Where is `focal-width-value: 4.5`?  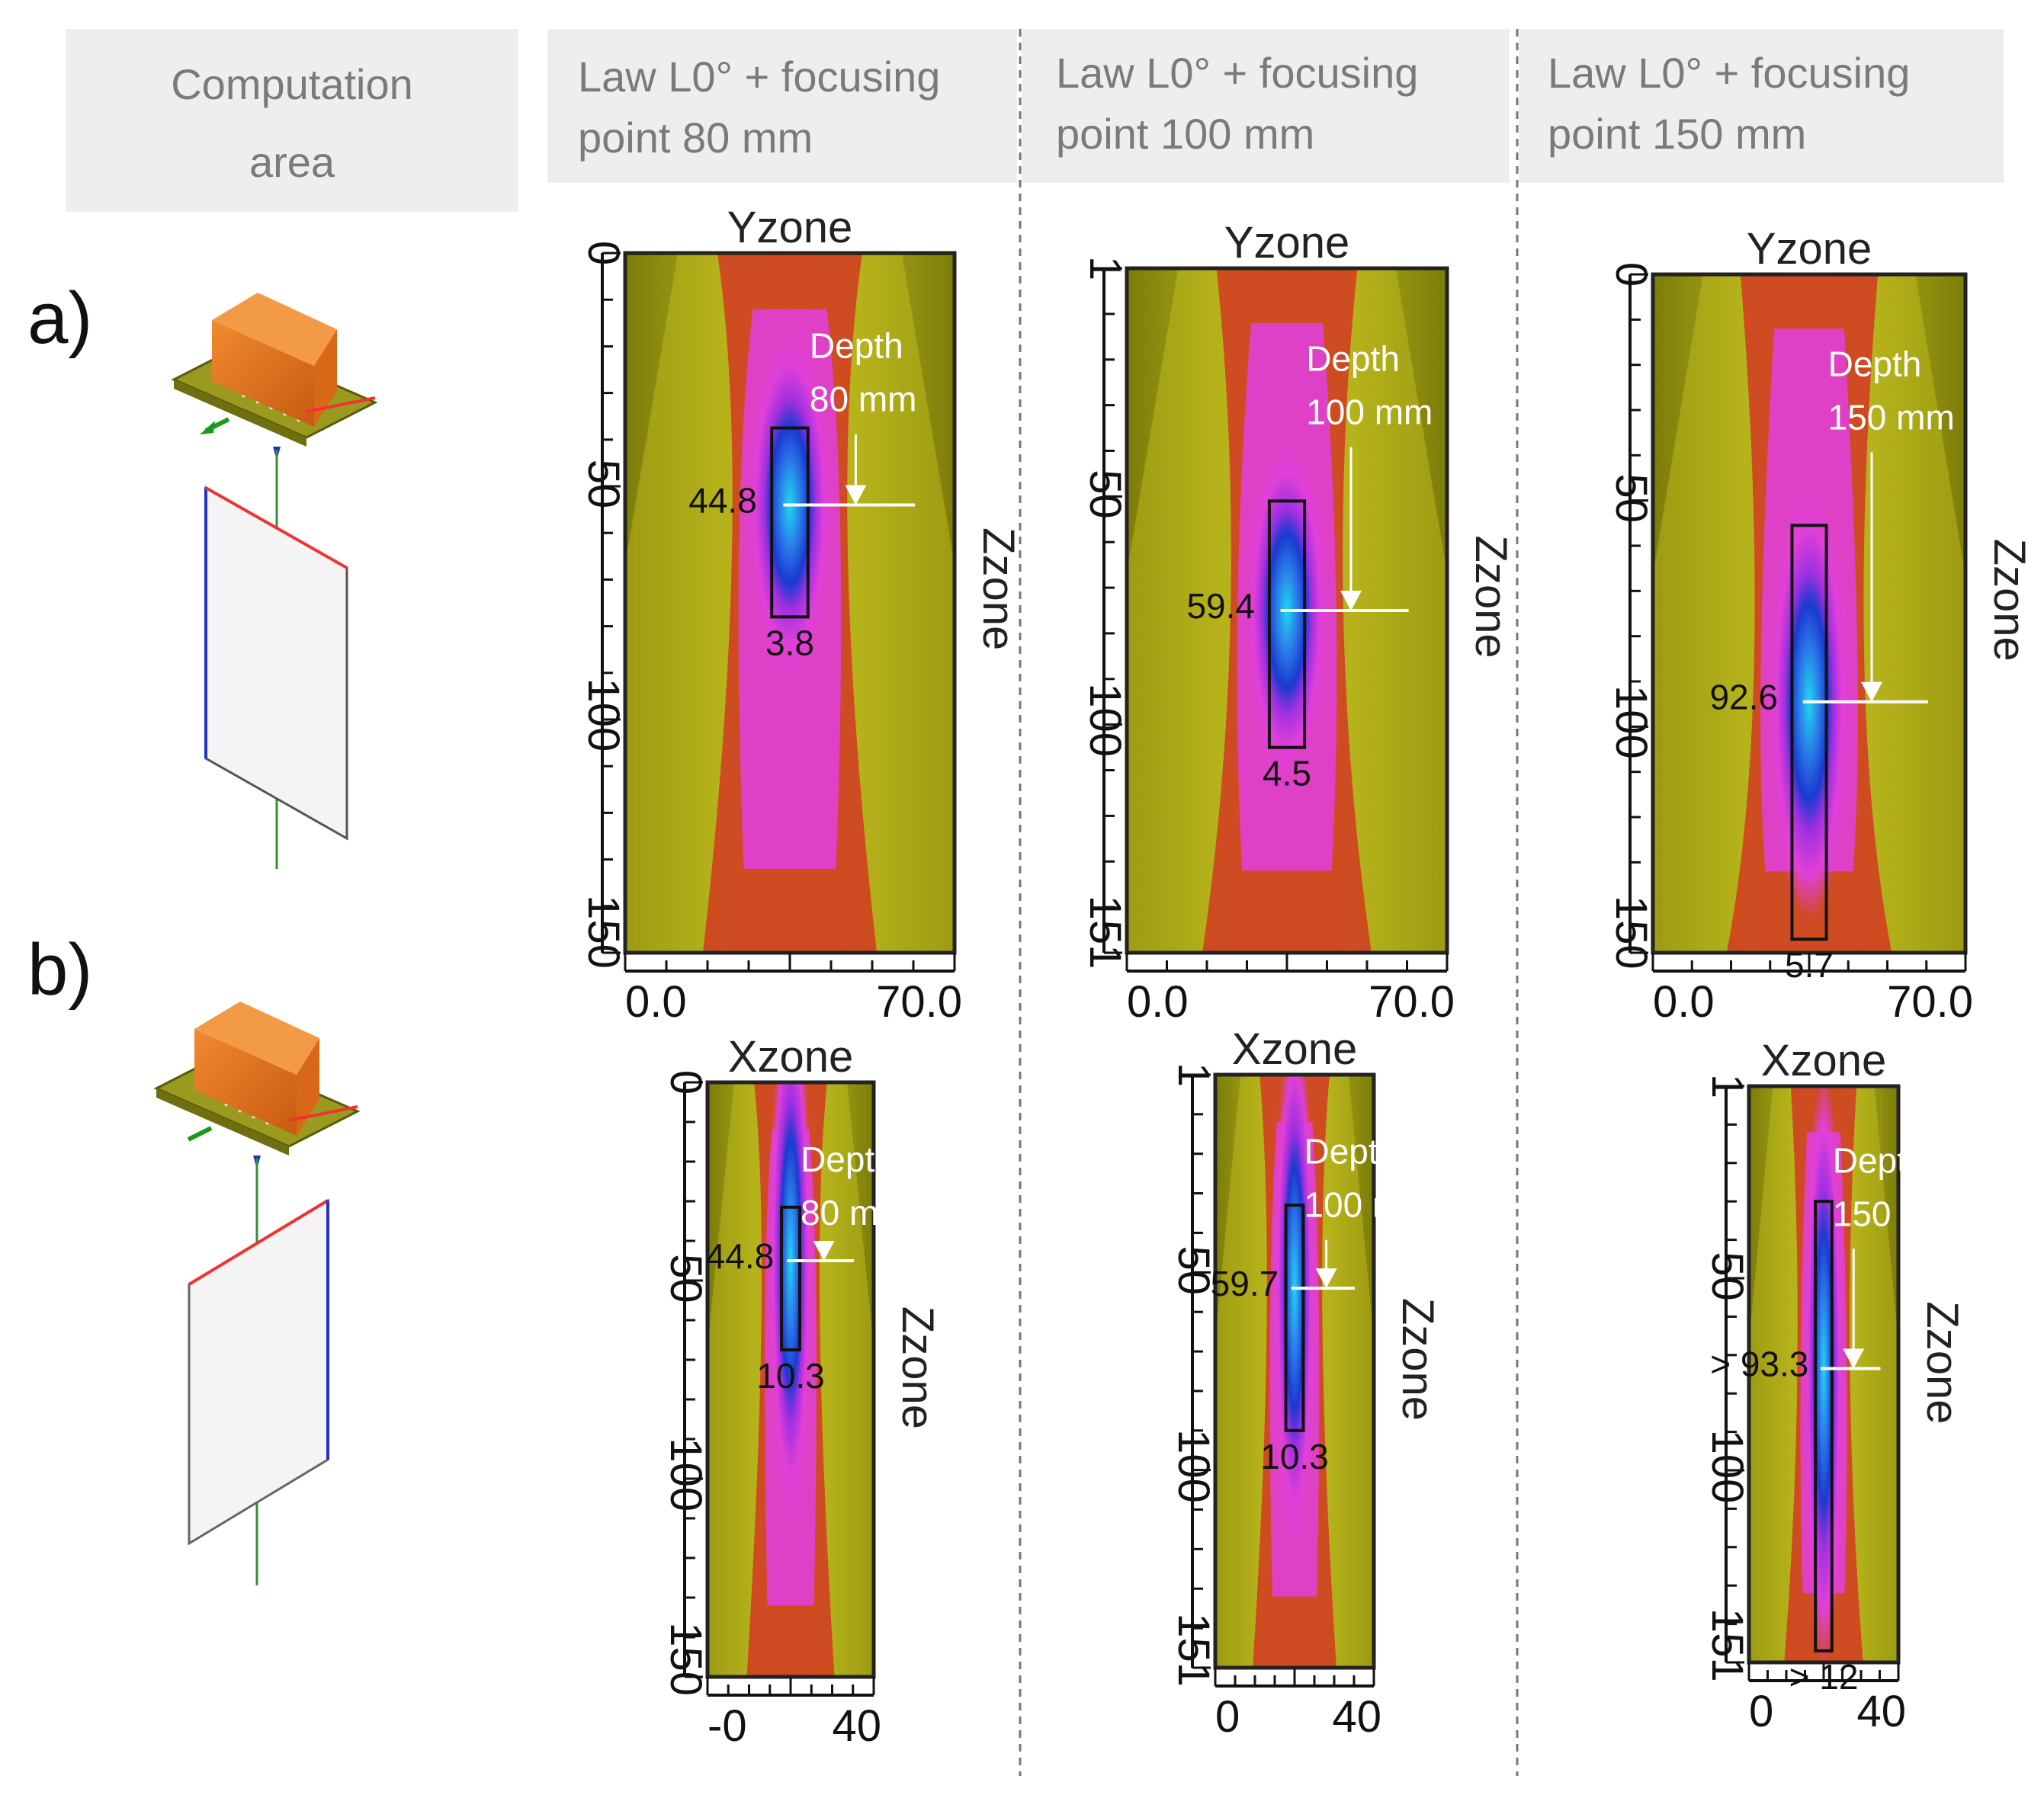 focal-width-value: 4.5 is located at coordinates (1287, 773).